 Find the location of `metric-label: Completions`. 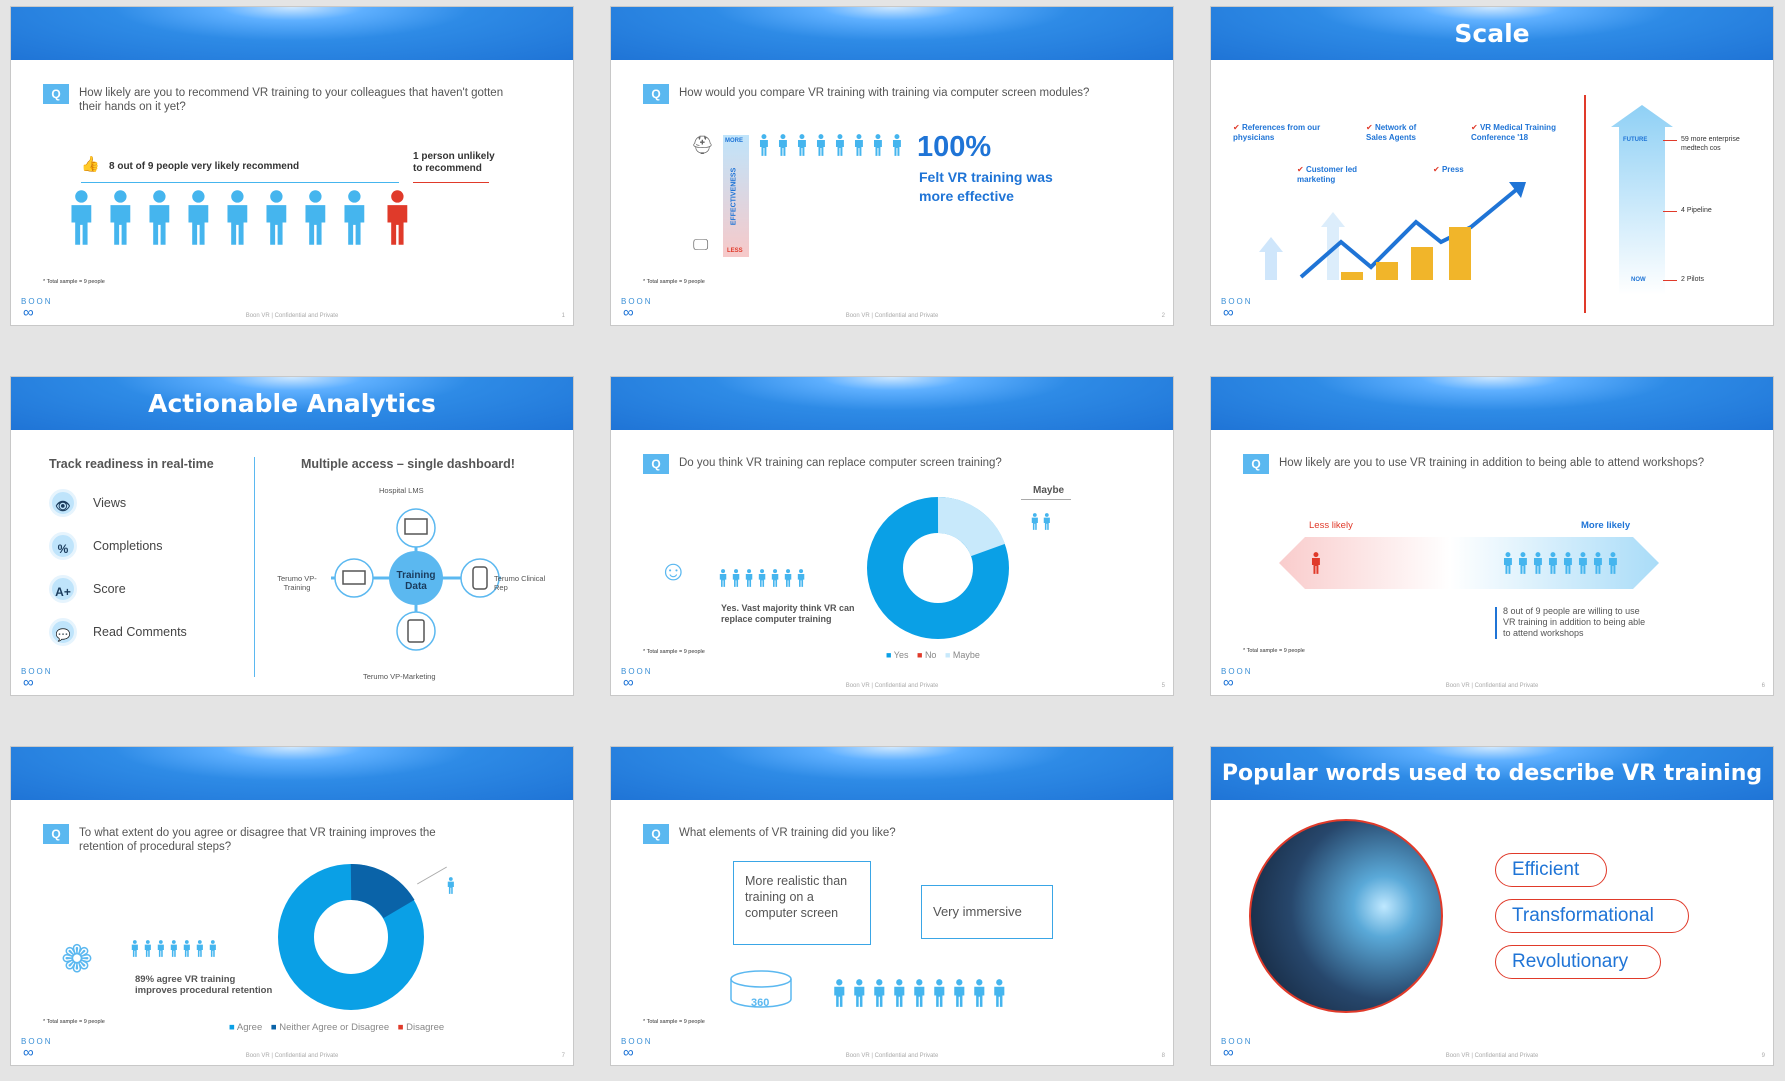

metric-label: Completions is located at coordinates (128, 546).